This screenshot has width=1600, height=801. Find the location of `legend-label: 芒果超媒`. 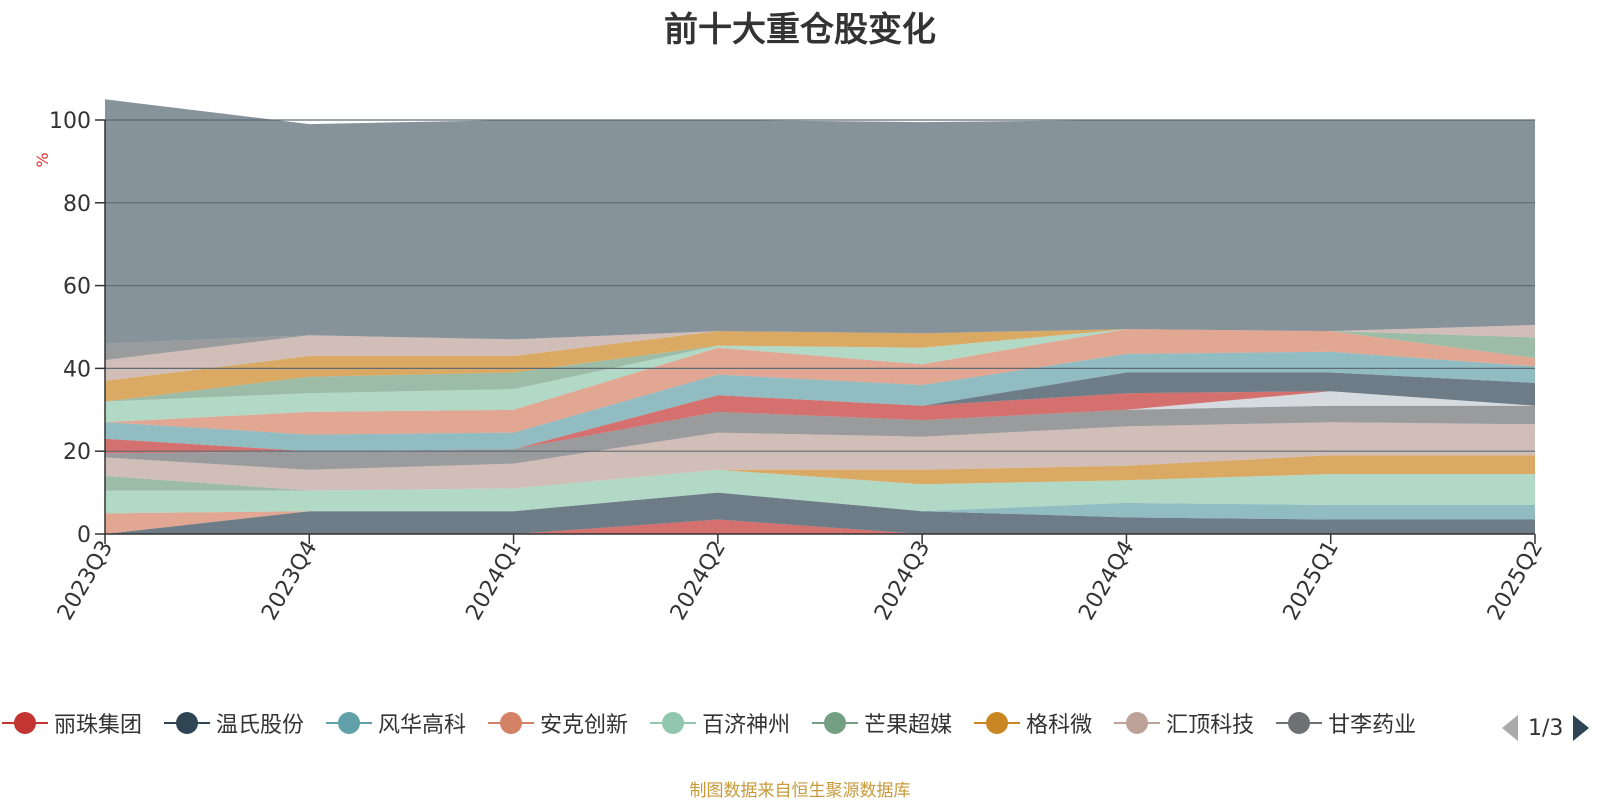

legend-label: 芒果超媒 is located at coordinates (908, 725).